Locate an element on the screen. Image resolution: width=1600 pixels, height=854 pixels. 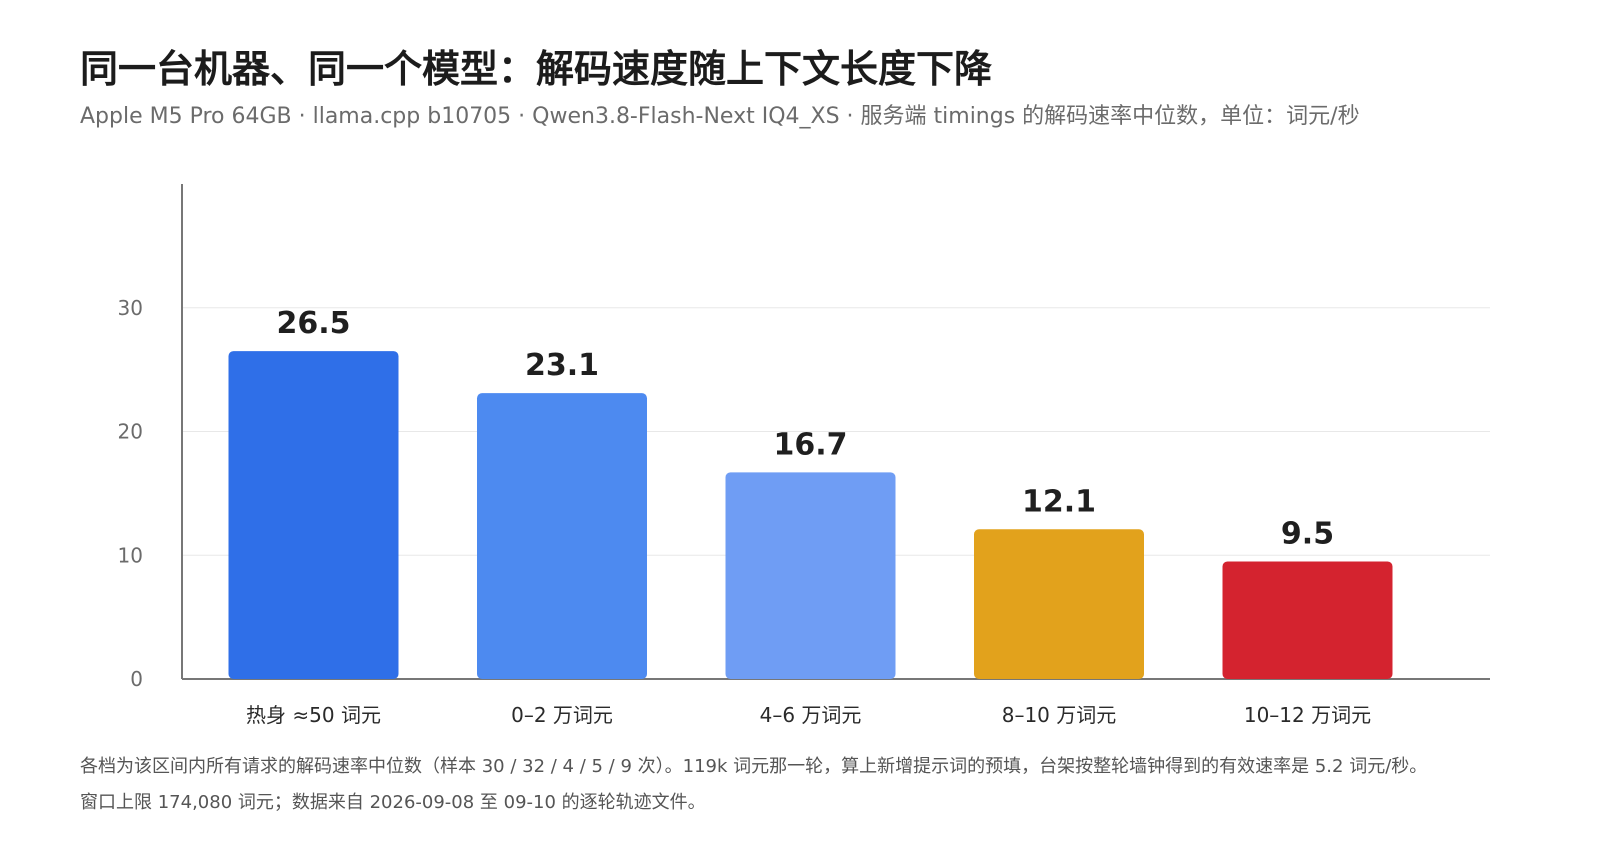
x-category-label: 4–6 万词元 is located at coordinates (811, 715).